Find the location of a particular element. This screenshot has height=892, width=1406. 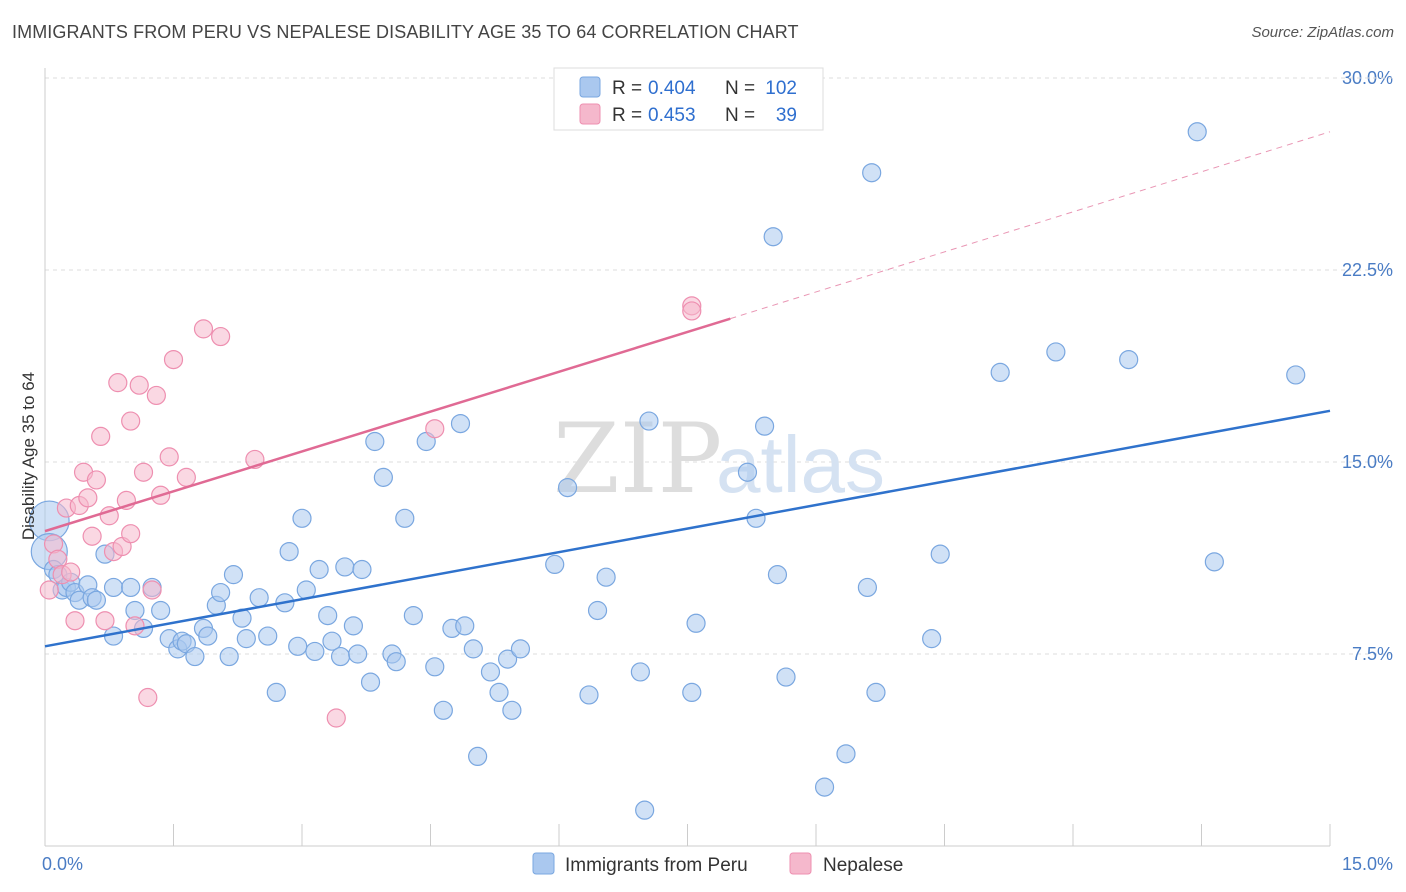

legend: R = 0.404 N = 102 R = 0.453 N = 39 is located at coordinates (688, 99).